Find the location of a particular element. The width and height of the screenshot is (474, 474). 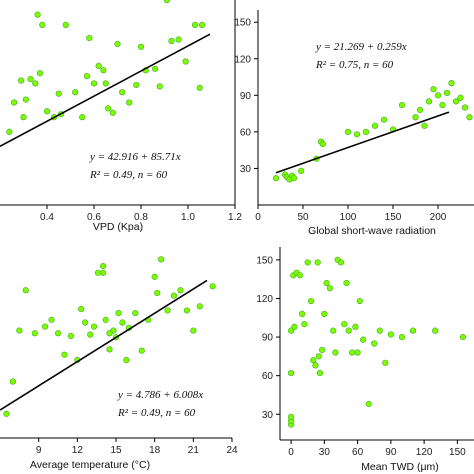

x-tick-label: 18 is located at coordinates (155, 450).